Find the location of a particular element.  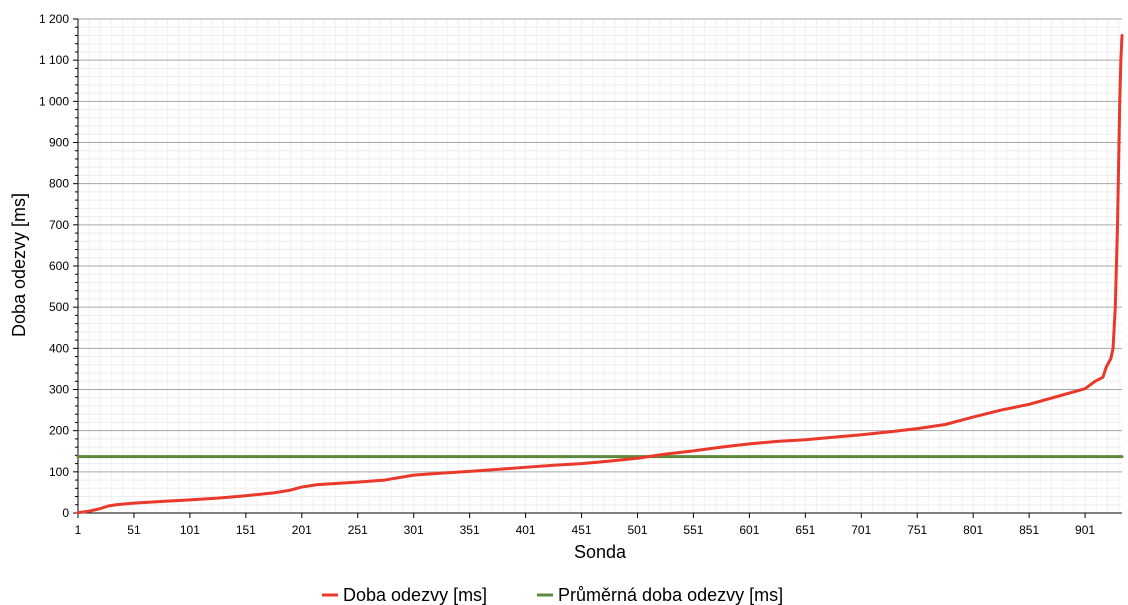

x-tick-label: 601 is located at coordinates (749, 530).